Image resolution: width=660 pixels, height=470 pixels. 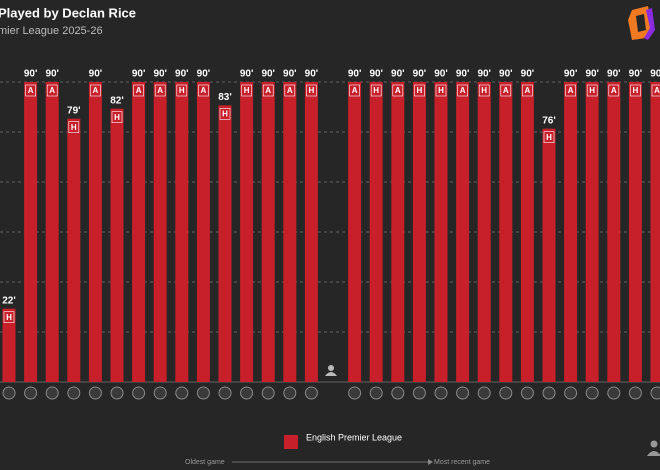 What do you see at coordinates (225, 97) in the screenshot?
I see `value-label: 83'` at bounding box center [225, 97].